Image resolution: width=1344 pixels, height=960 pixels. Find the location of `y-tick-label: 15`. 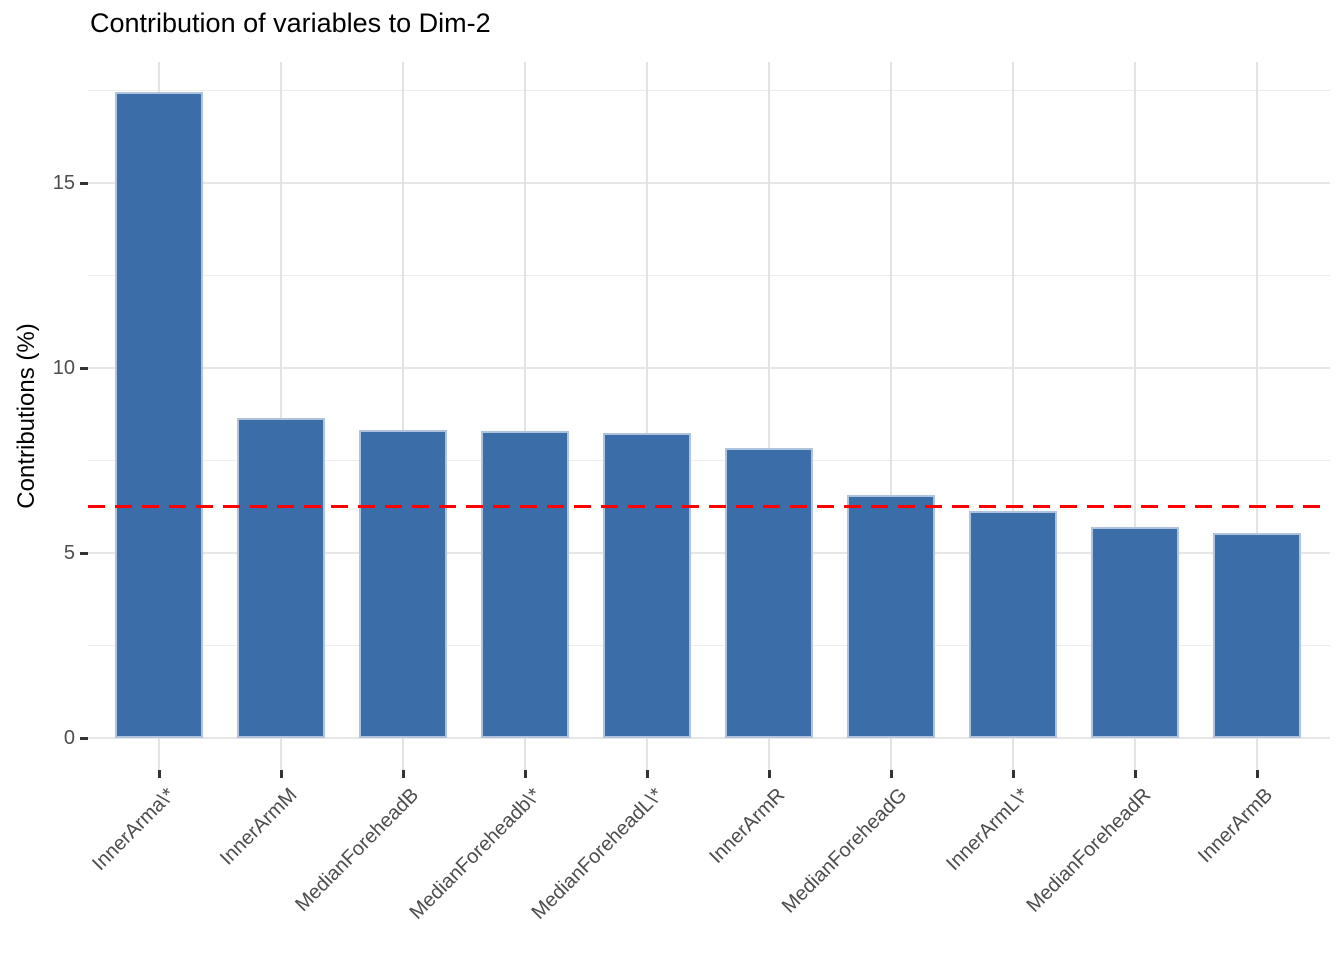

y-tick-label: 15 is located at coordinates (63, 183).